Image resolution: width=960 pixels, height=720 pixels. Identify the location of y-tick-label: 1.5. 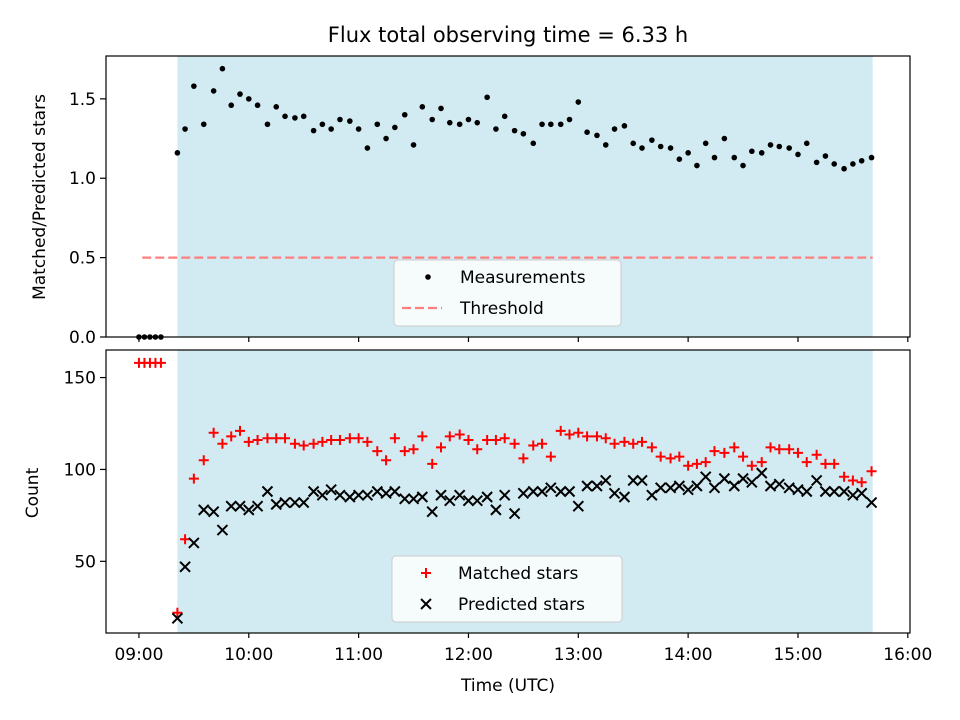
(82, 100).